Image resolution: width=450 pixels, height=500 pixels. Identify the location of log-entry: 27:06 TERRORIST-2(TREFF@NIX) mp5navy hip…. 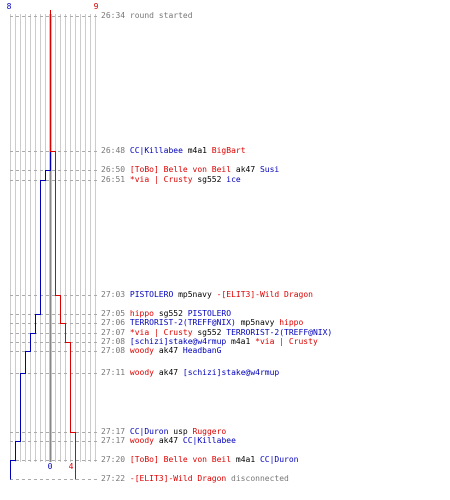
(202, 323).